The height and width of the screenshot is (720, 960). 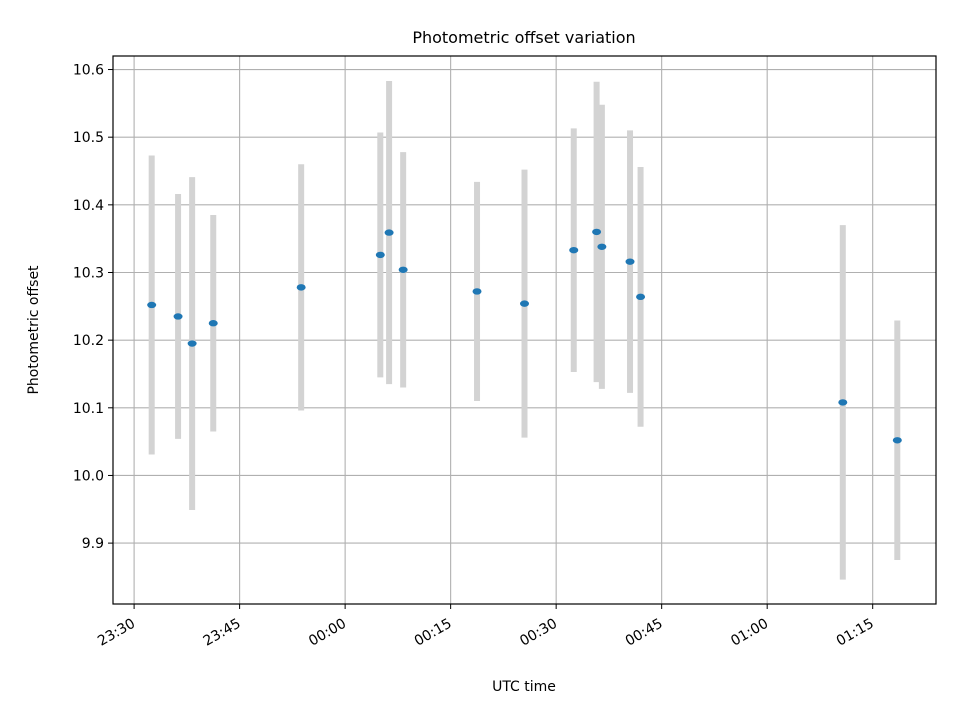 I want to click on x-axis-ticks: 23:30 23:45 00:00 00:15 00:30 00:45 01:00 01:15, so click(x=486, y=627).